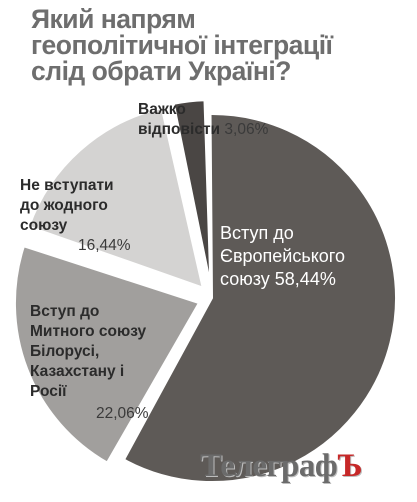 The image size is (417, 502). I want to click on label-eu-line-2: Європейського, so click(282, 256).